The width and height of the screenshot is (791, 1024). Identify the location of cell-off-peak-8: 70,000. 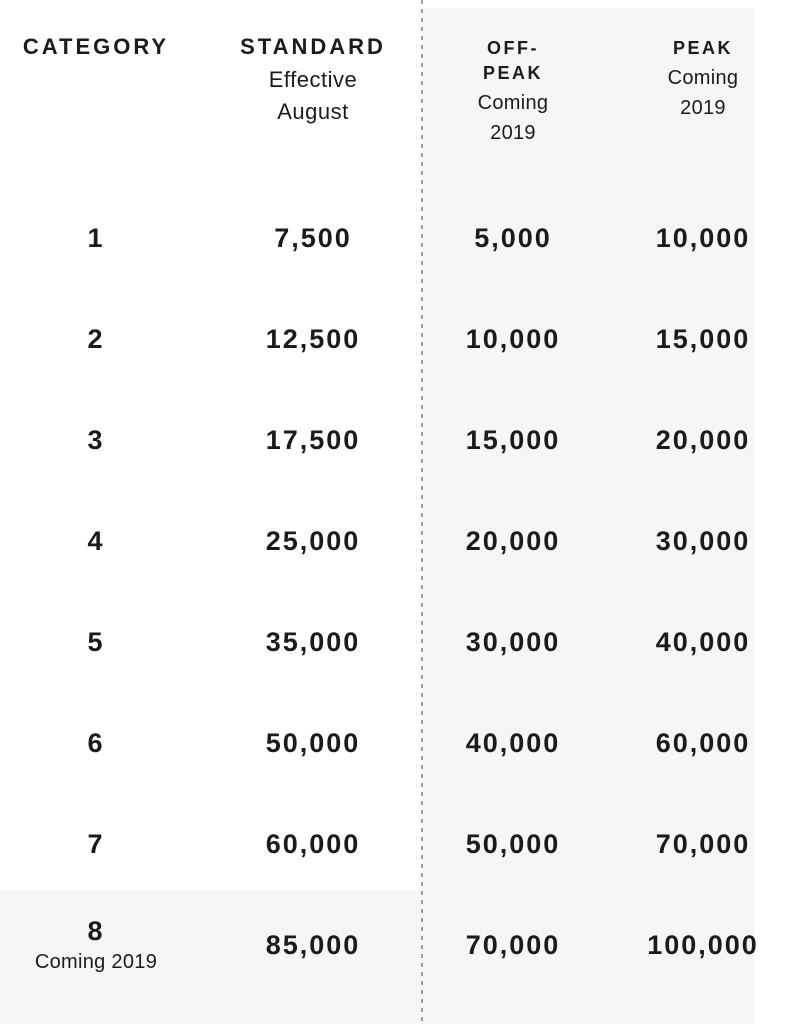
(513, 944).